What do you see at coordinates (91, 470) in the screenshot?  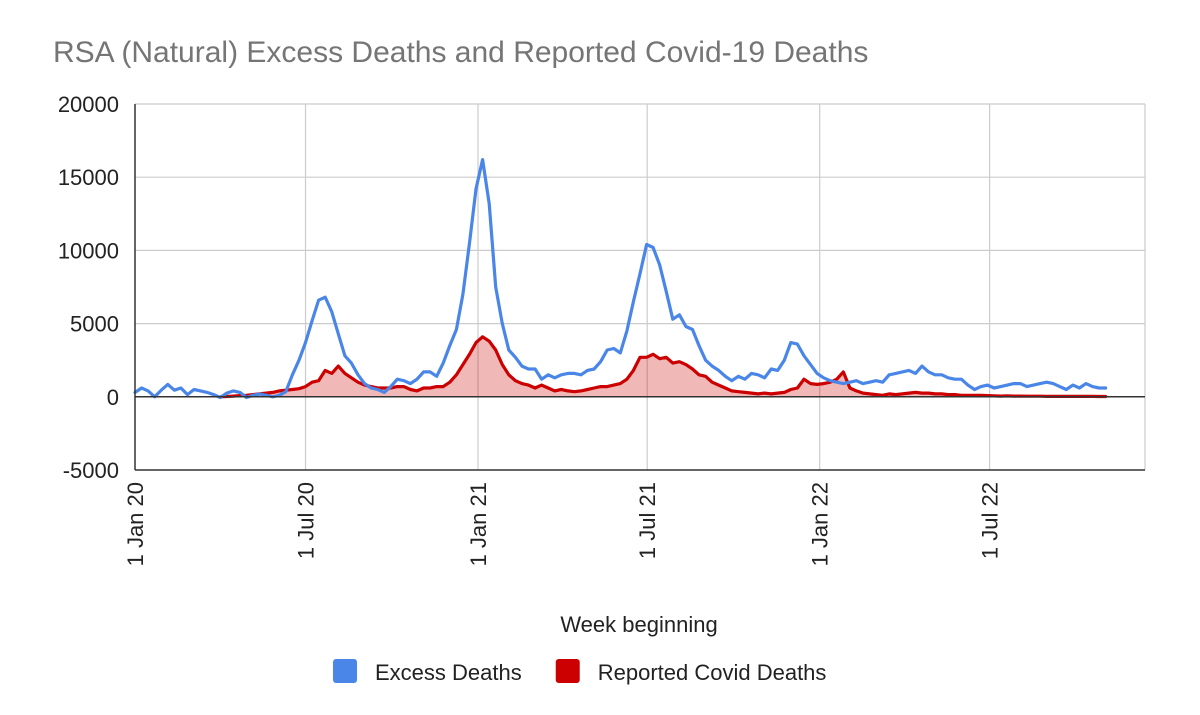 I see `y-tick-label: -5000` at bounding box center [91, 470].